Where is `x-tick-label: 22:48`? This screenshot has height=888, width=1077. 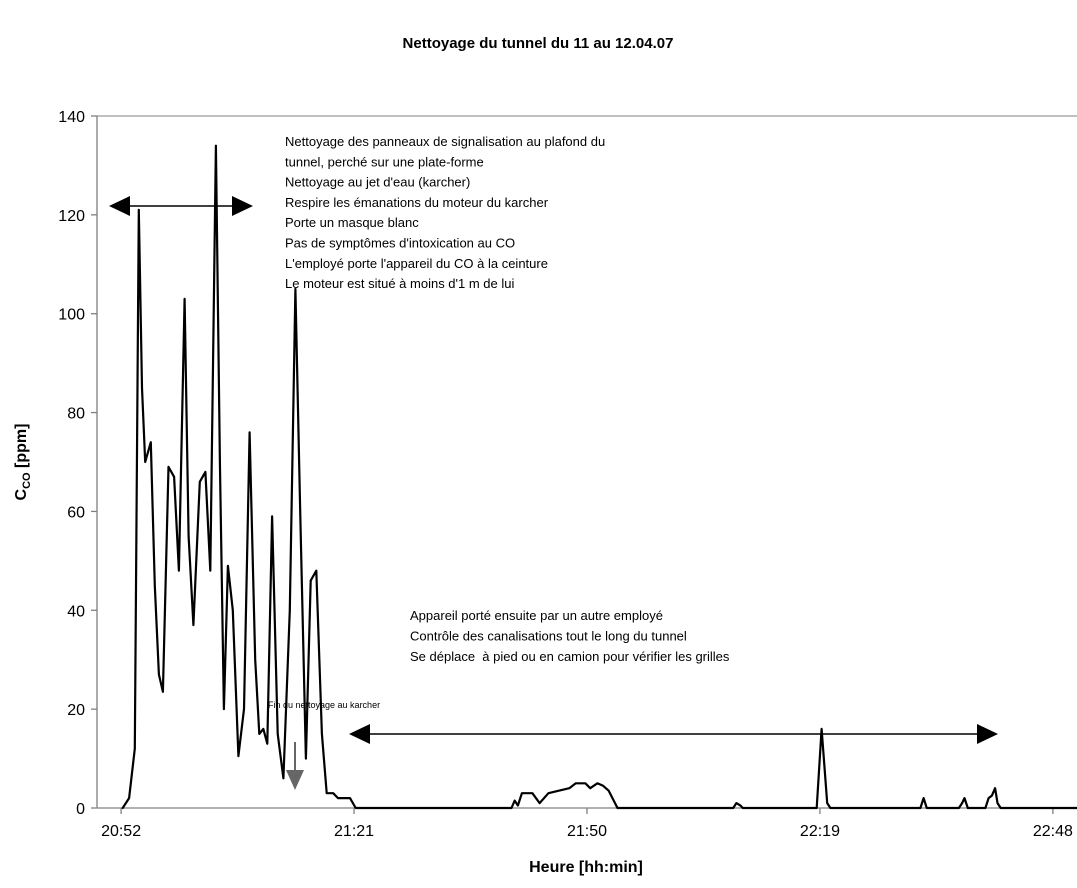 x-tick-label: 22:48 is located at coordinates (1053, 831).